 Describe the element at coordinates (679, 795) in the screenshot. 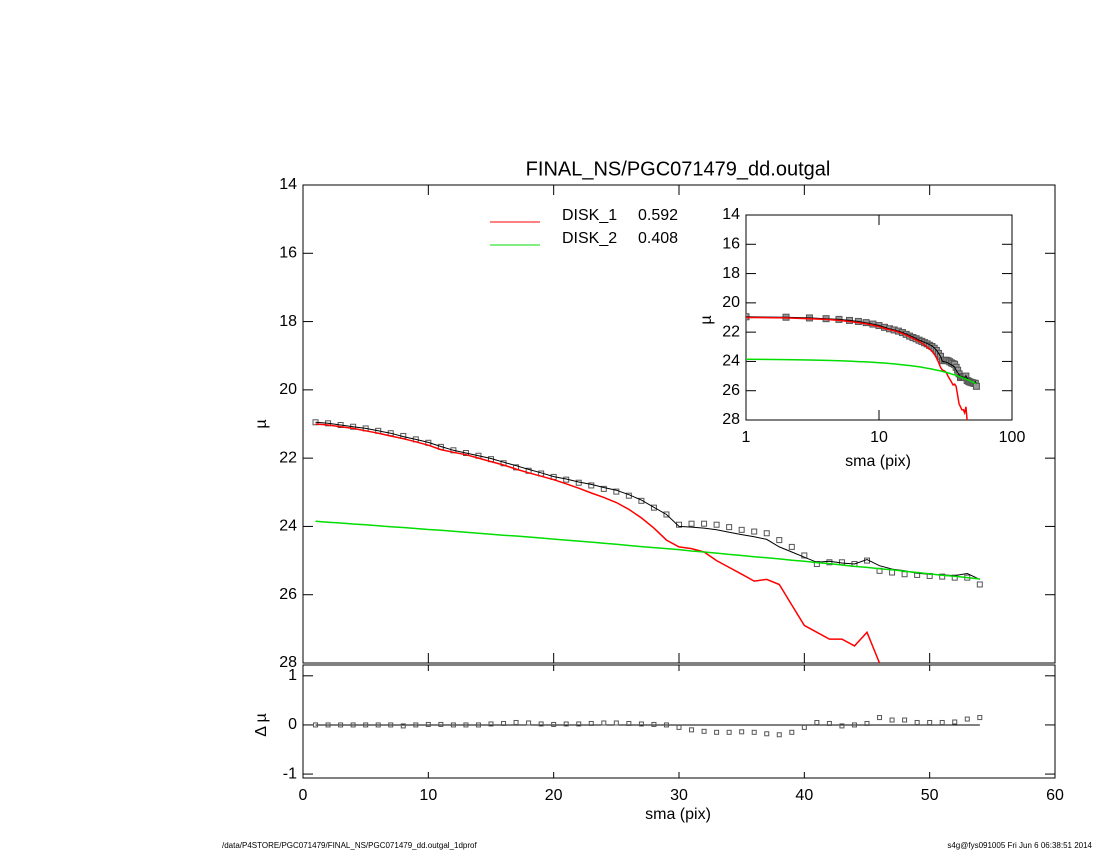

I see `x-tick-label: 30` at that location.